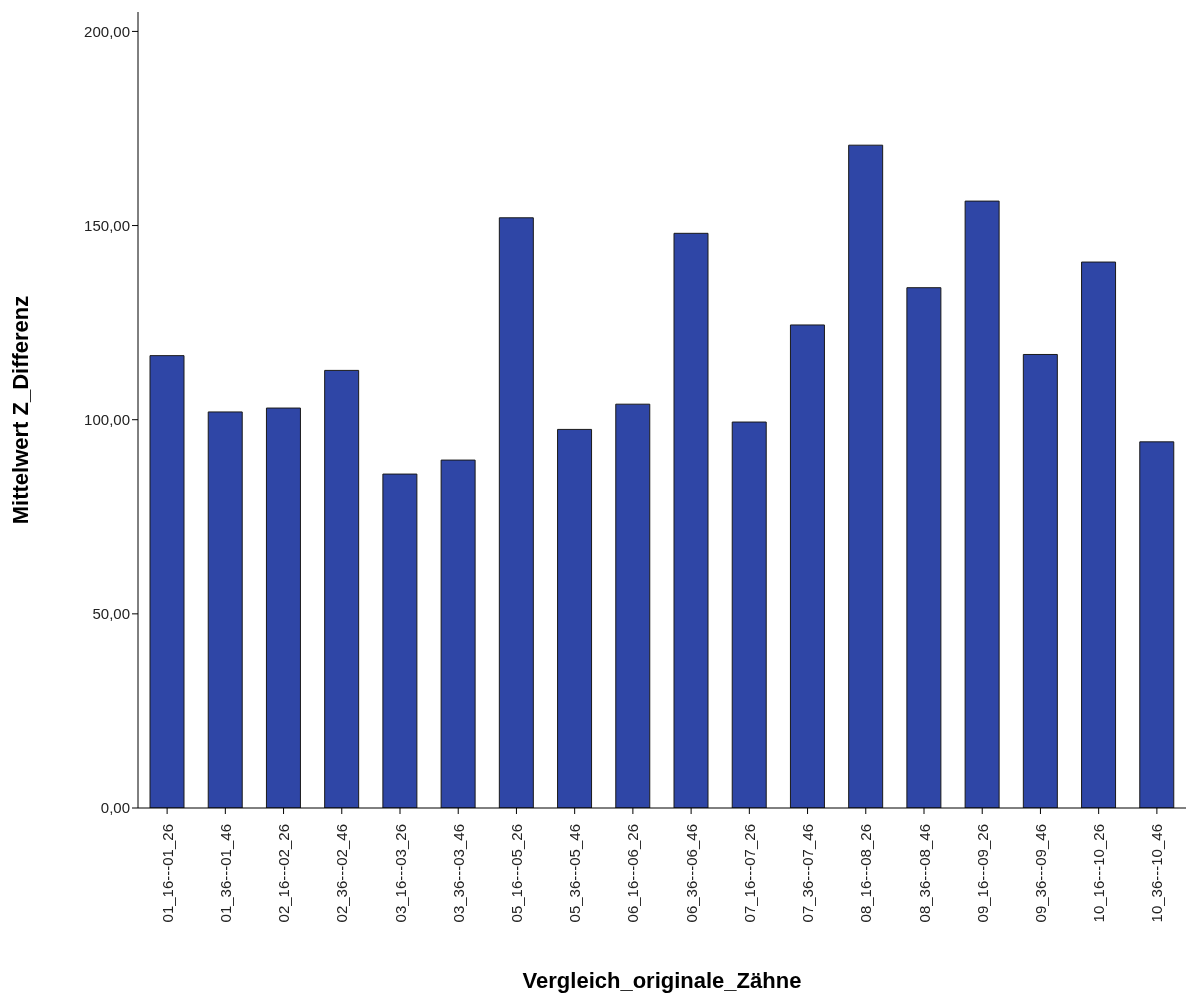 The height and width of the screenshot is (1001, 1195). Describe the element at coordinates (111, 614) in the screenshot. I see `y-tick-label: 50,00` at that location.